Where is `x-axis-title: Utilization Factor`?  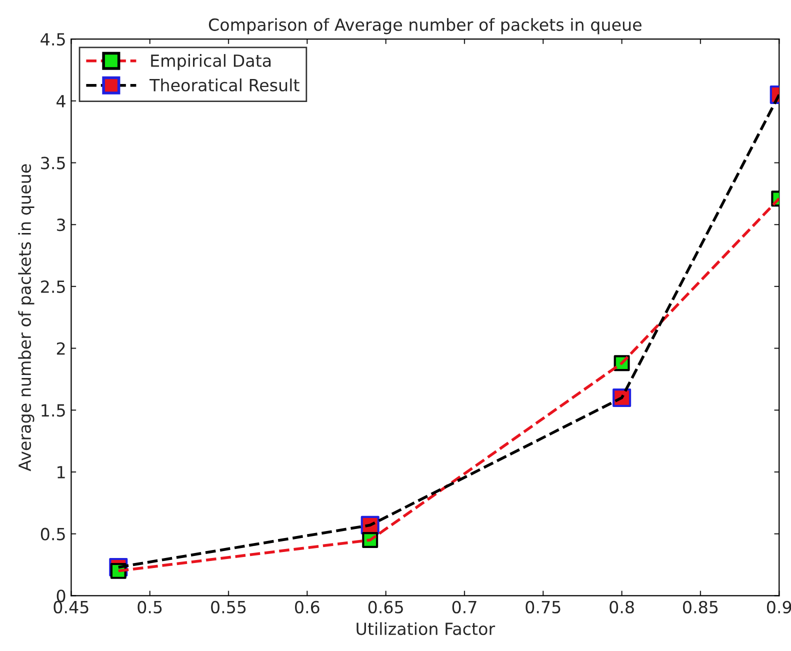 x-axis-title: Utilization Factor is located at coordinates (426, 629).